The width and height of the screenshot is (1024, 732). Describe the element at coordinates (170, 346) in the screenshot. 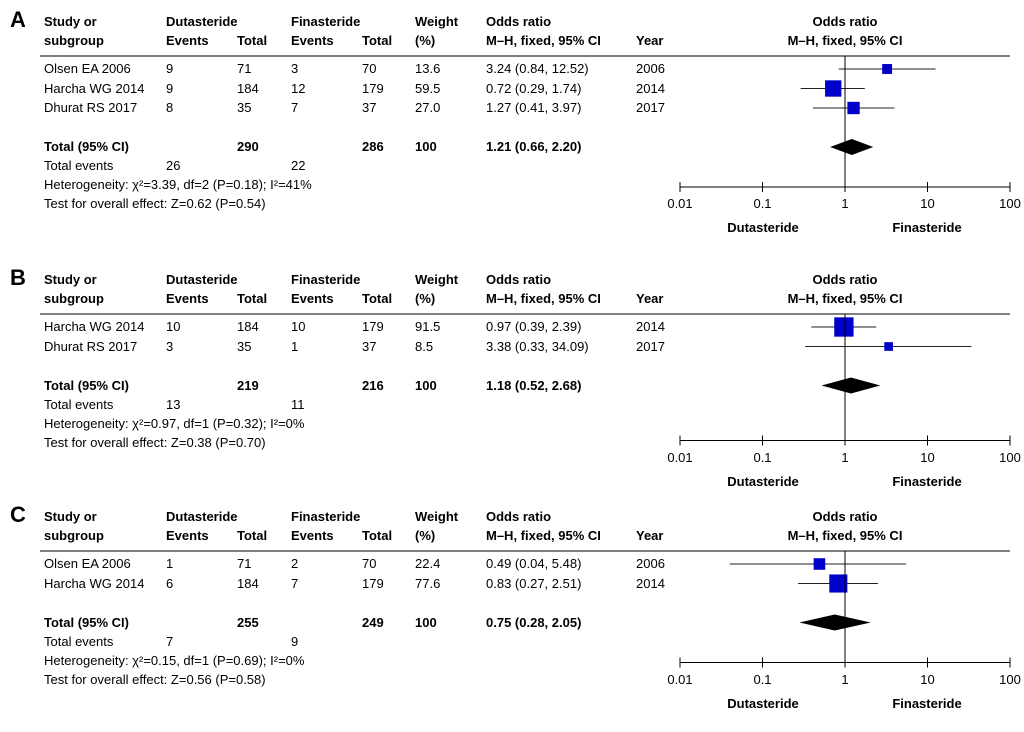

I see `events-dutasteride: 3` at that location.